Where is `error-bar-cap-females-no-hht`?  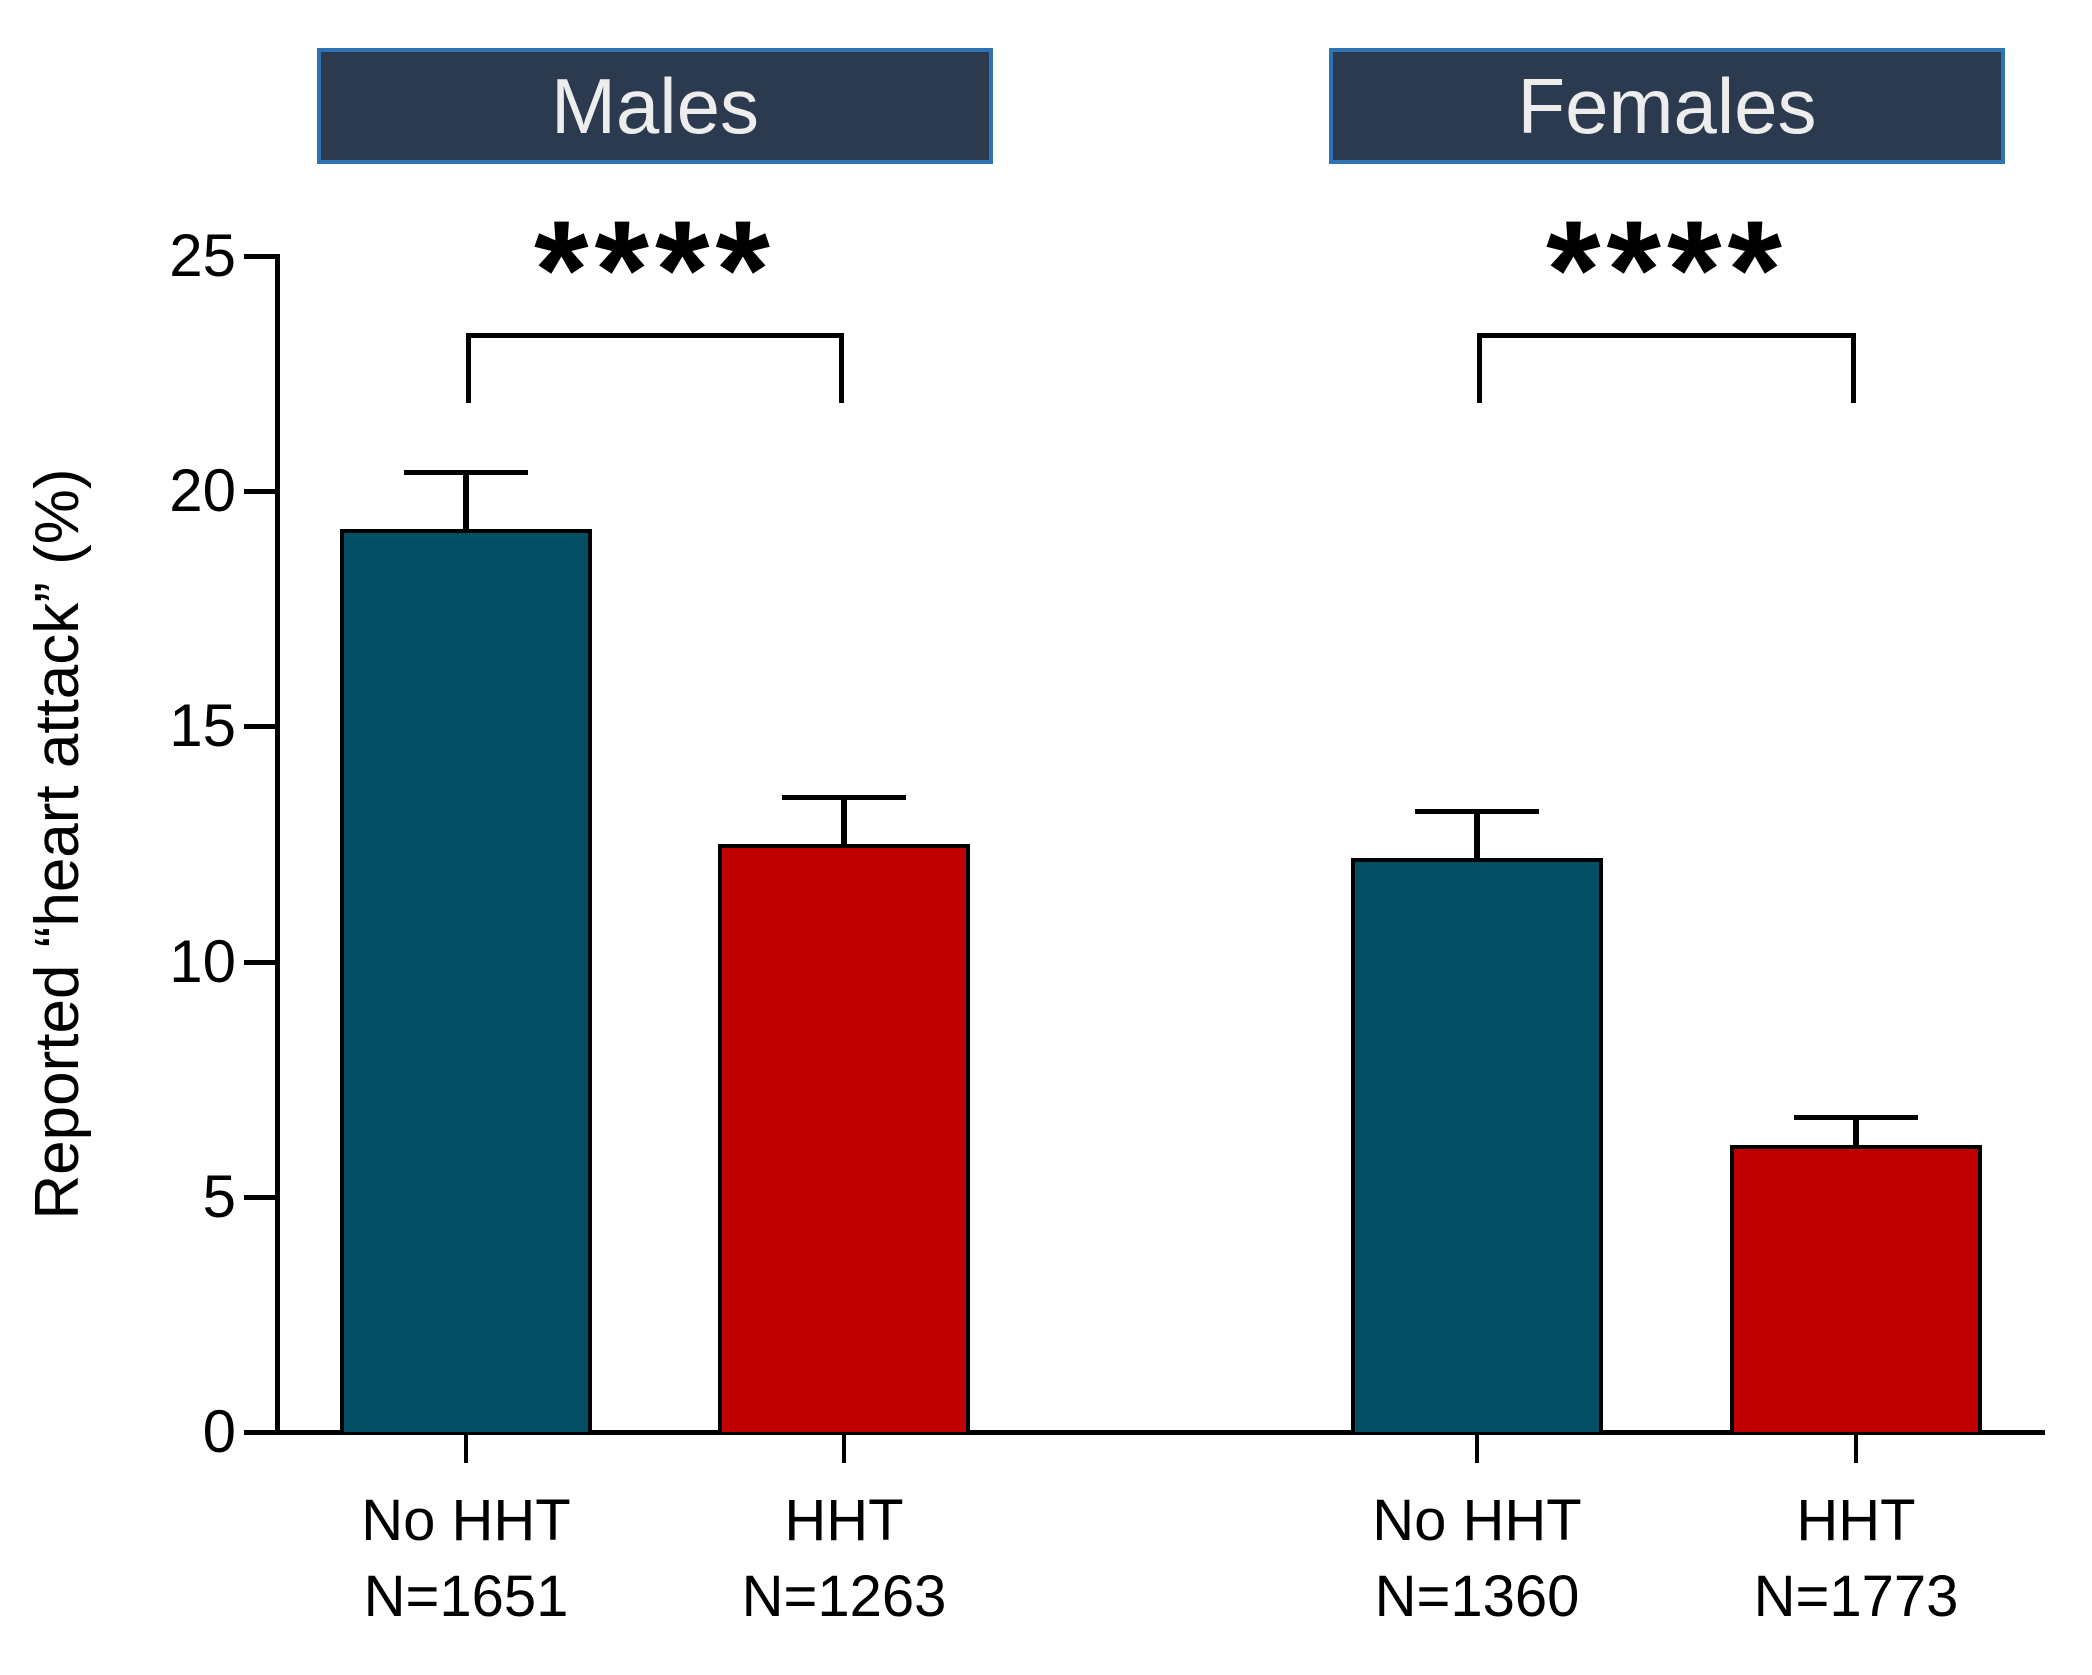 error-bar-cap-females-no-hht is located at coordinates (1477, 811).